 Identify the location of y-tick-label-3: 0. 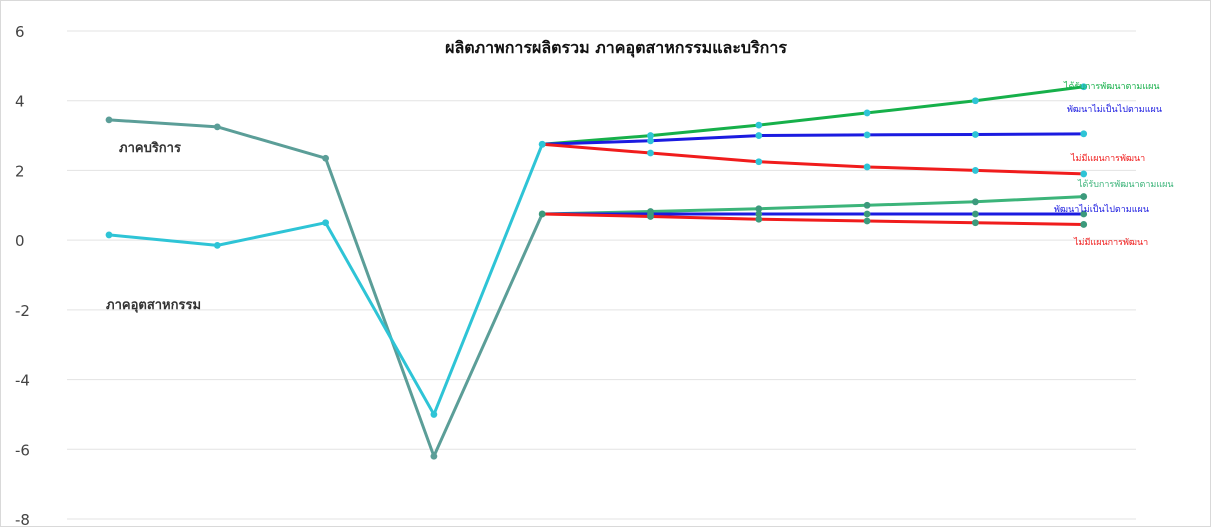
(20, 241).